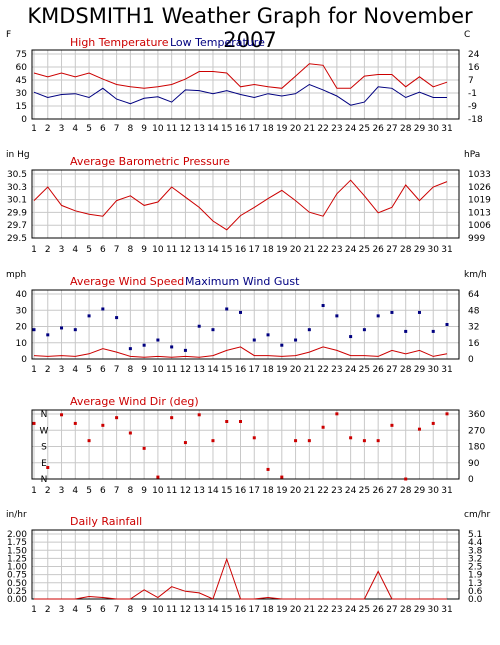 The image size is (500, 645). What do you see at coordinates (21, 55) in the screenshot?
I see `y-tick-left: 75` at bounding box center [21, 55].